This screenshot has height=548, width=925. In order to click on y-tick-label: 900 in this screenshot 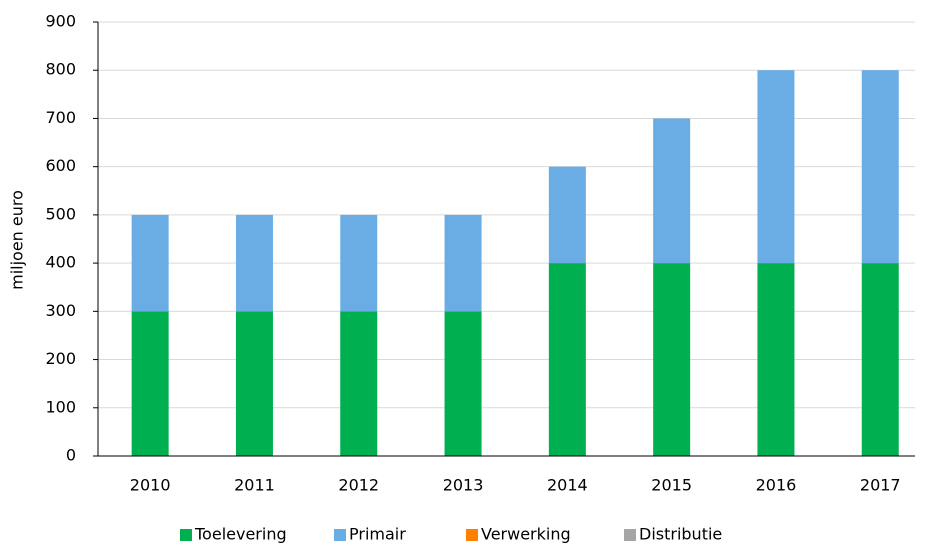, I will do `click(60, 21)`.